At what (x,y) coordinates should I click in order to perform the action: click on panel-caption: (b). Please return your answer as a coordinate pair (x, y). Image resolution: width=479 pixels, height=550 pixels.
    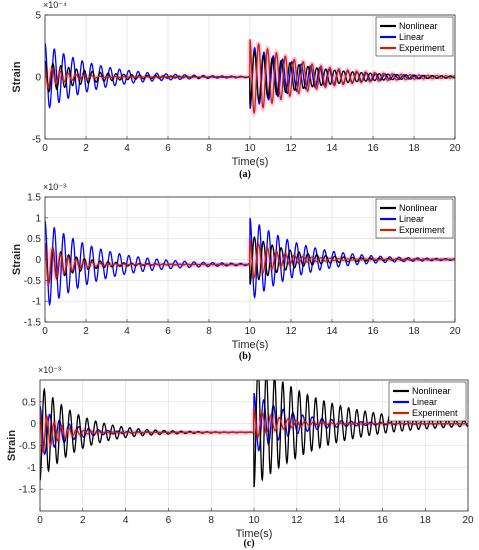
    Looking at the image, I should click on (245, 356).